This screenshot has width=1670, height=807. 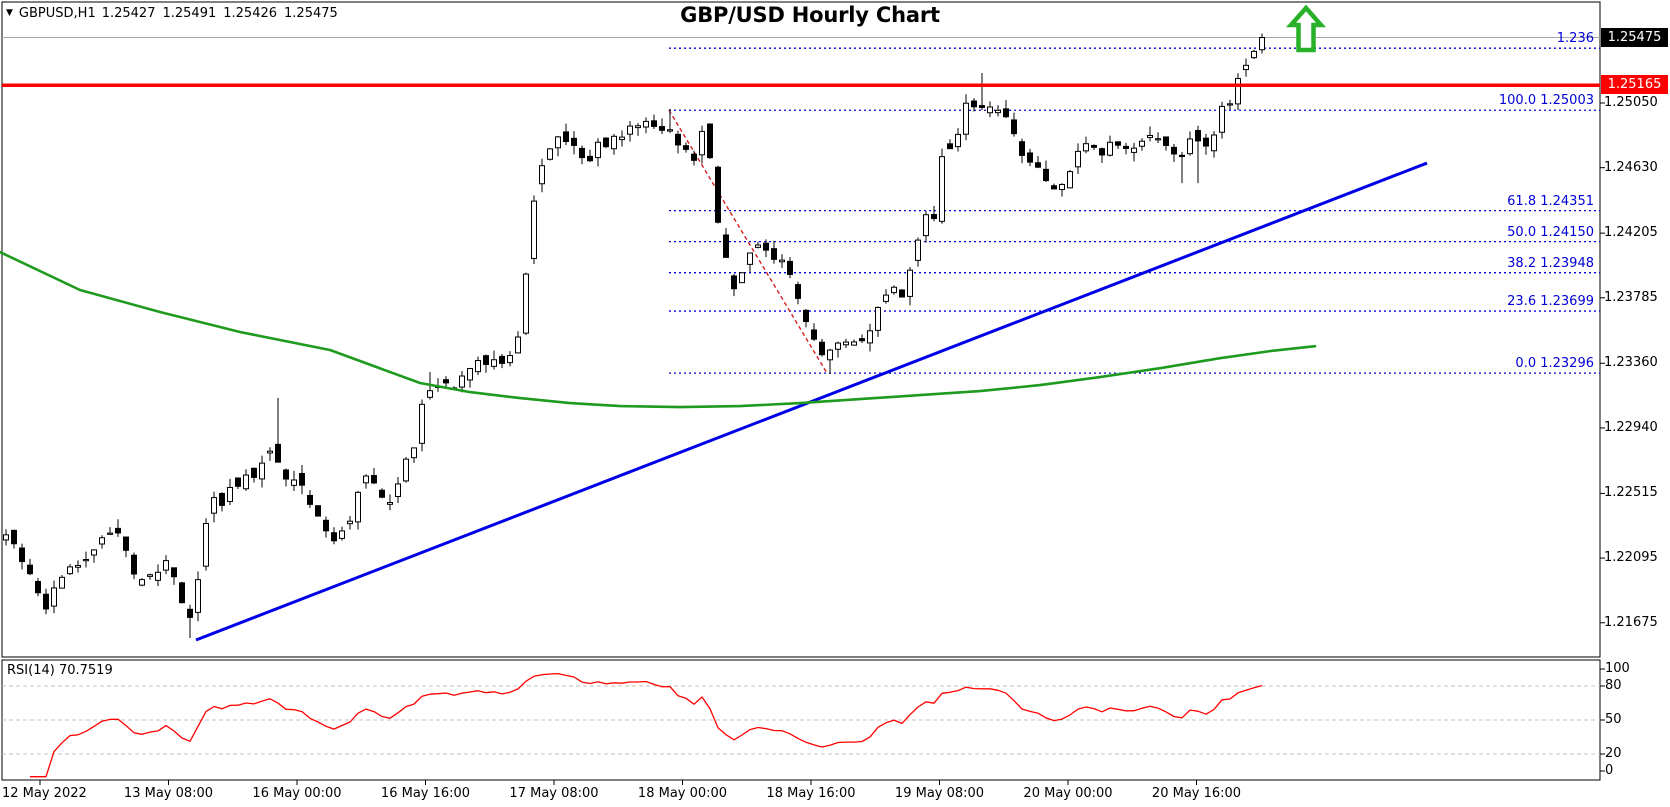 I want to click on ohlc-high: 1.25491, so click(x=189, y=13).